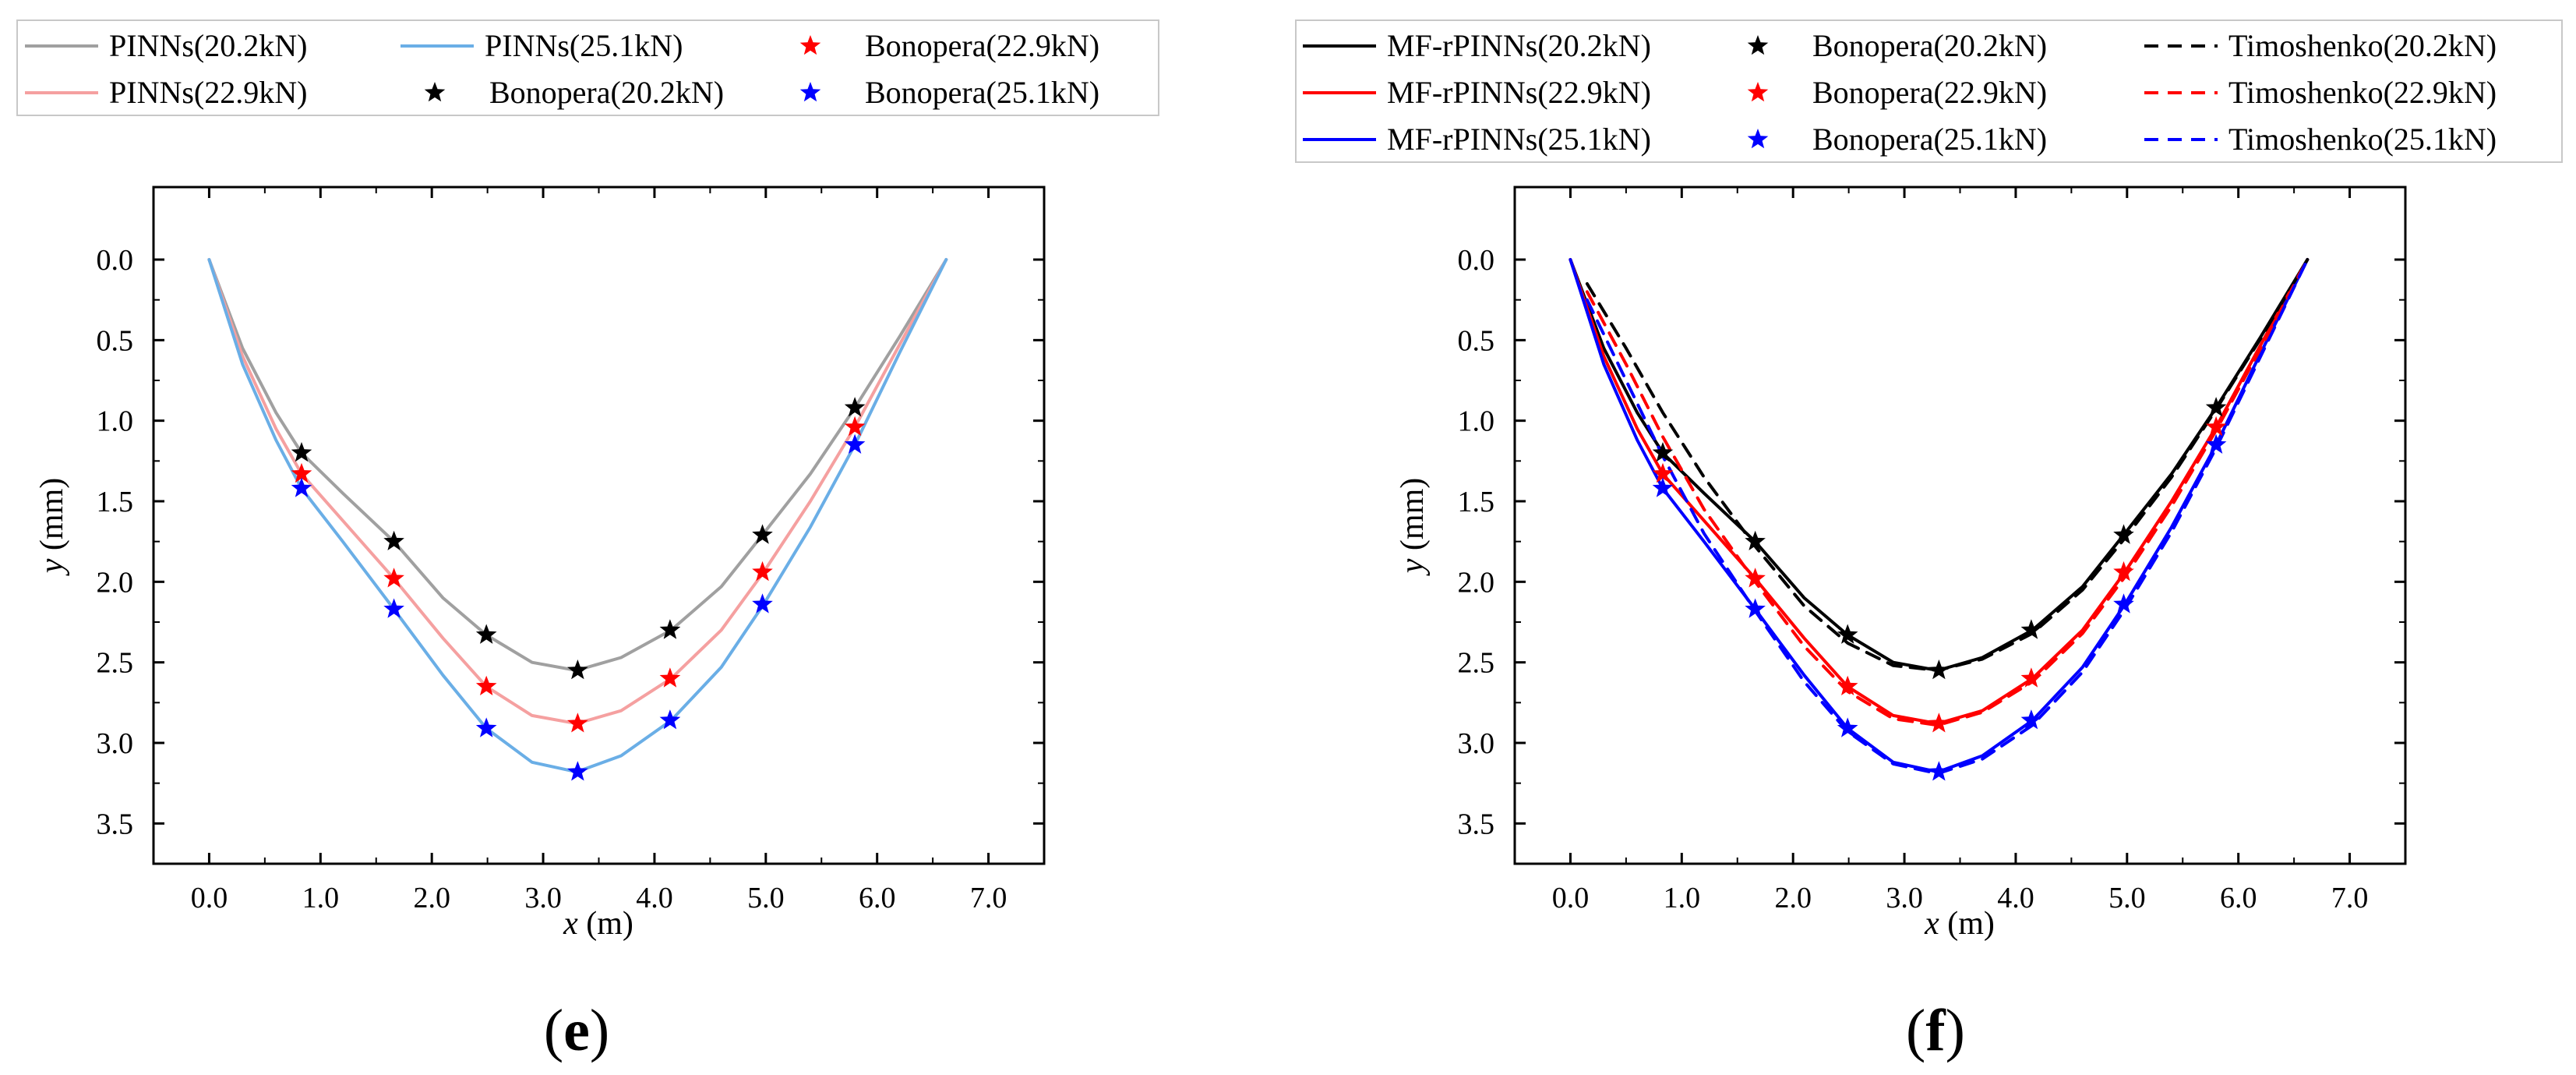 The image size is (2576, 1075). Describe the element at coordinates (877, 898) in the screenshot. I see `x-tick-label: 6.0` at that location.